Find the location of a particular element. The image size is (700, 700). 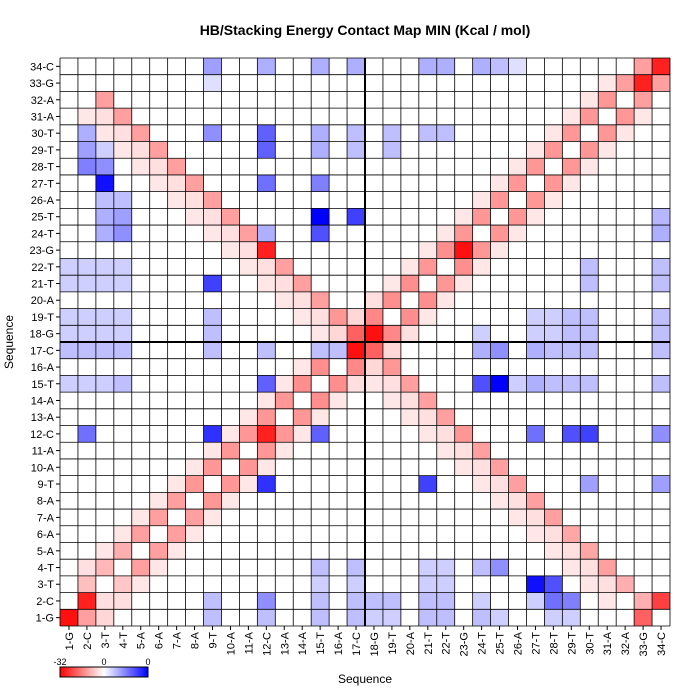

y-tick-label: 23-G is located at coordinates (42, 251).